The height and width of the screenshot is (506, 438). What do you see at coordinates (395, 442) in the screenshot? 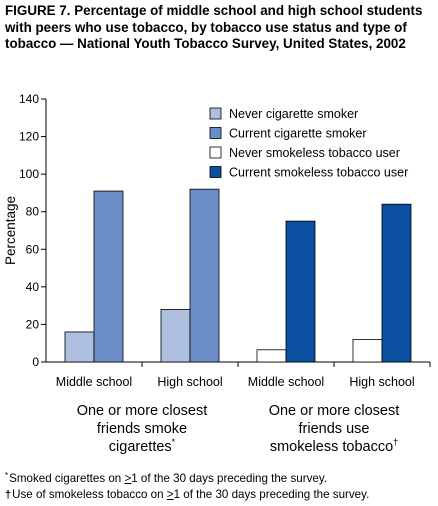
I see `group-label-footnote-mark: †` at bounding box center [395, 442].